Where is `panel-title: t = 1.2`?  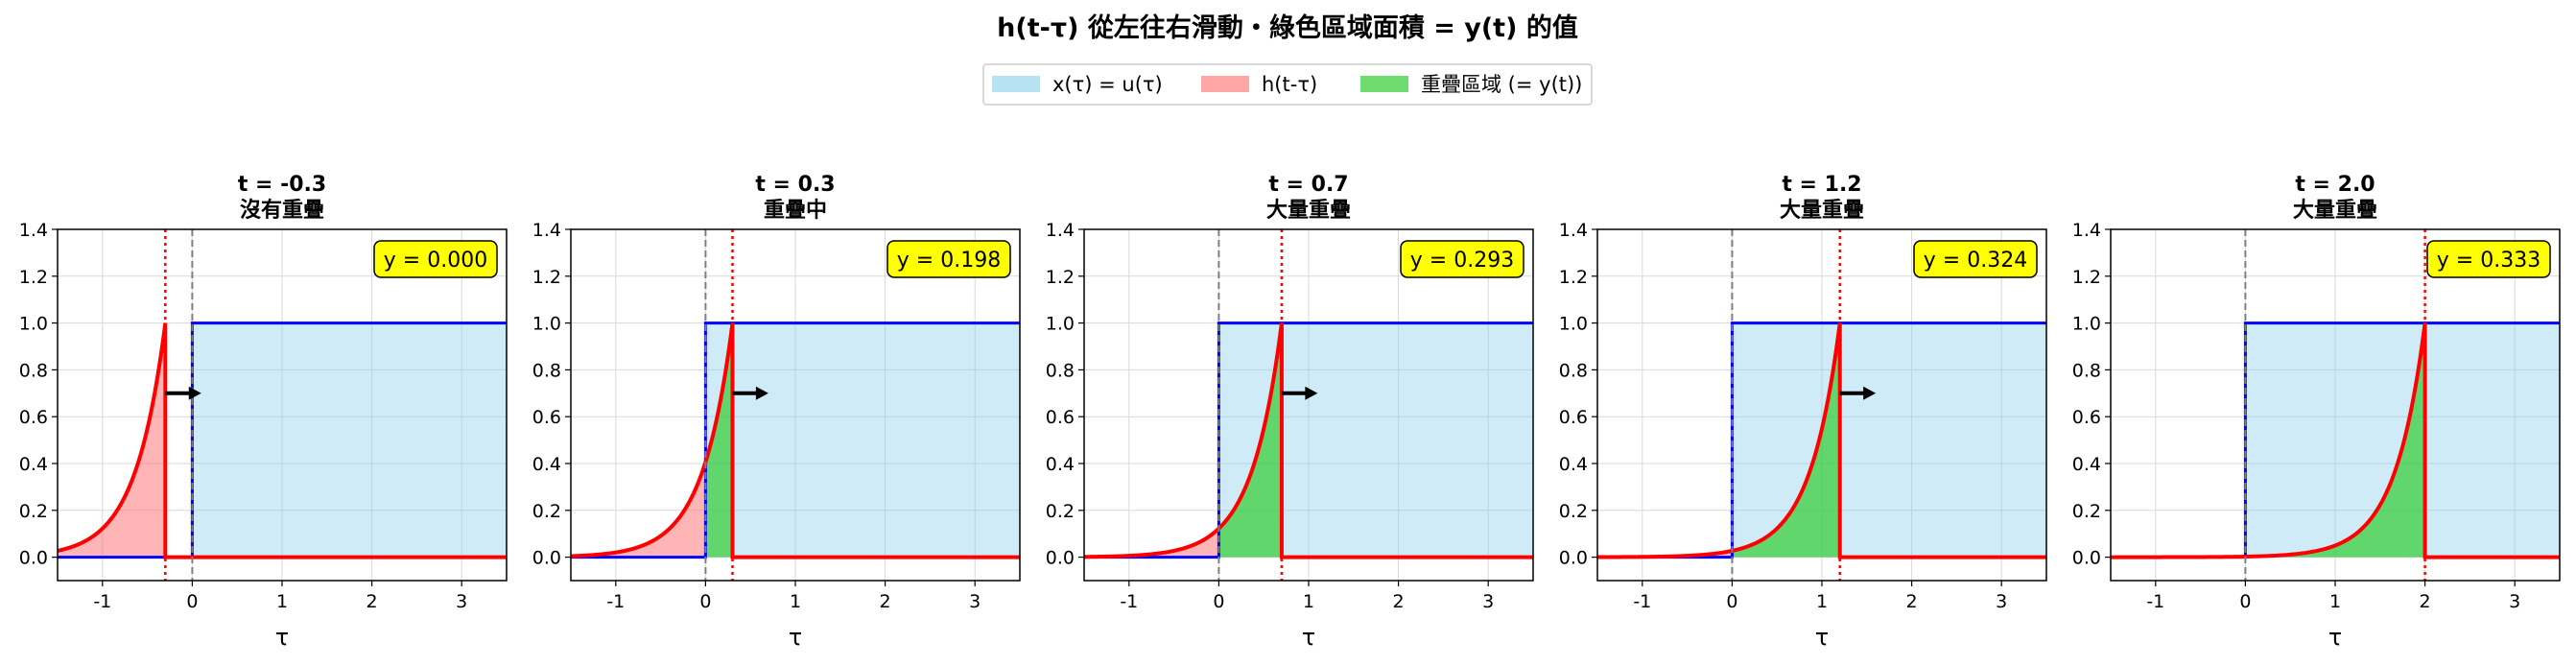
panel-title: t = 1.2 is located at coordinates (1822, 185).